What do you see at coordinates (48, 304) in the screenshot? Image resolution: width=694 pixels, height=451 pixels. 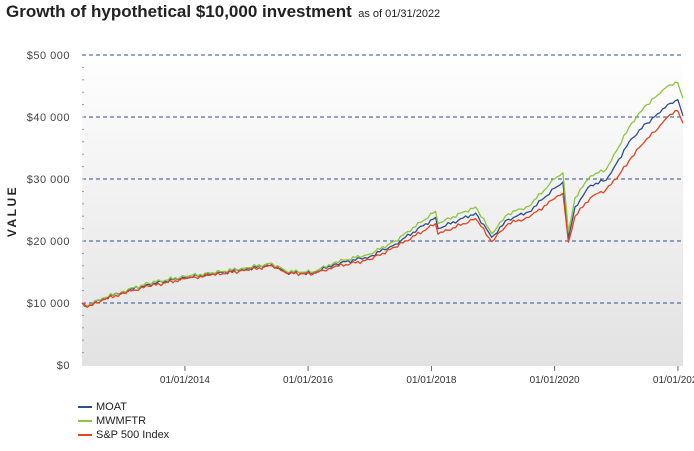 I see `y-tick-label: $10 000` at bounding box center [48, 304].